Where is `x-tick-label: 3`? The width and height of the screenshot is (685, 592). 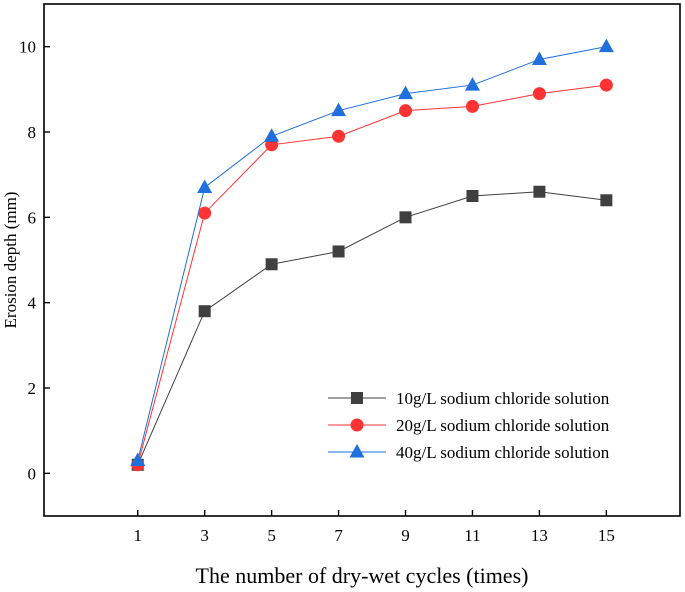 x-tick-label: 3 is located at coordinates (204, 535).